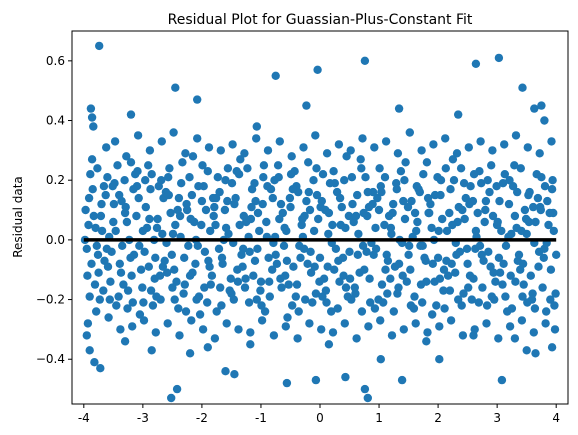 This screenshot has width=578, height=435. What do you see at coordinates (143, 418) in the screenshot?
I see `x-tick-label-1: -3` at bounding box center [143, 418].